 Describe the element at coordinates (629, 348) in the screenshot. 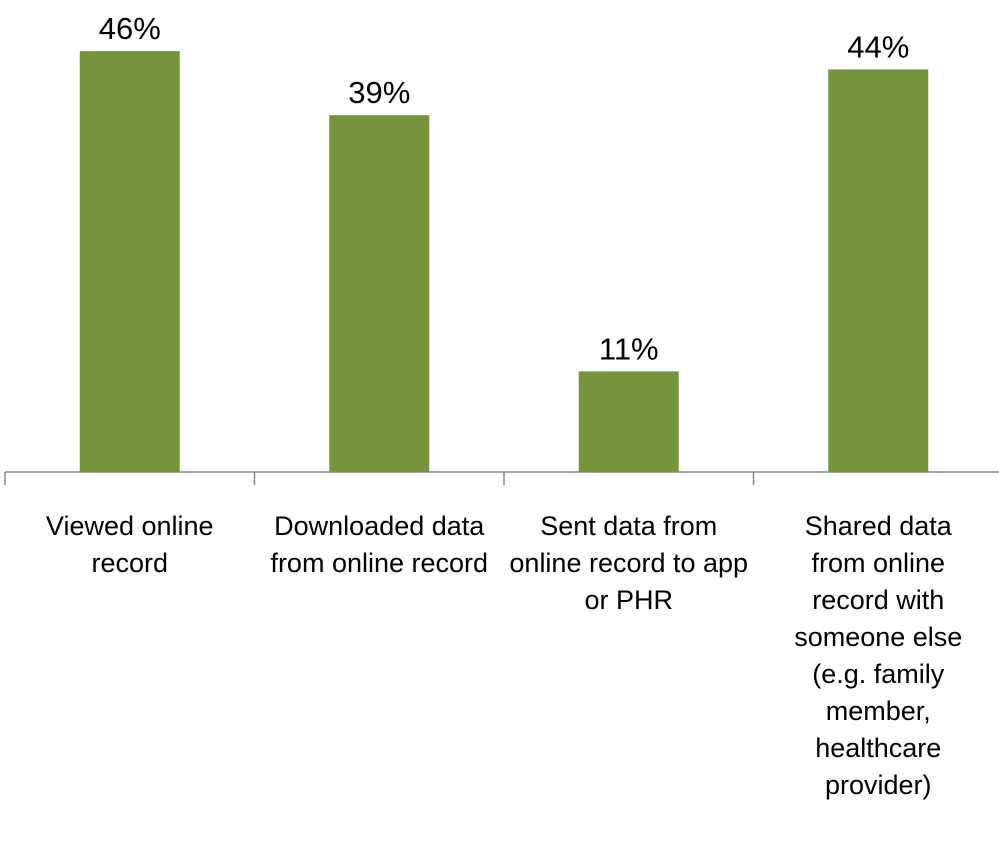

I see `data-label: 11%` at that location.